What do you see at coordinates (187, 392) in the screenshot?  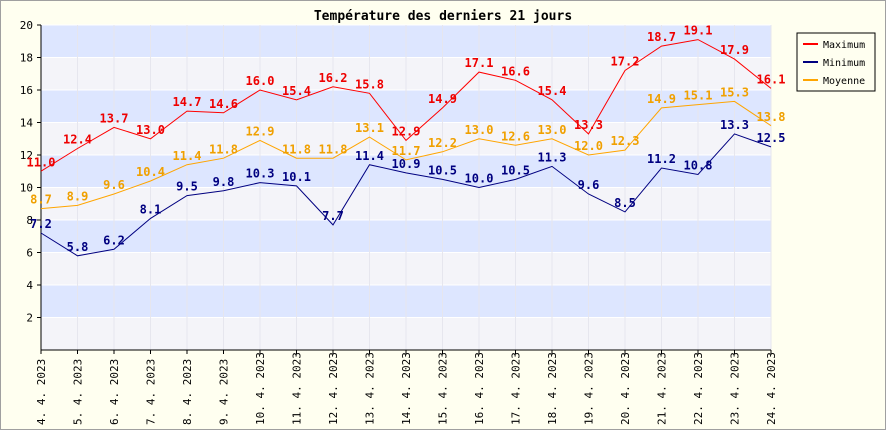 I see `x-tick-label: 8. 4. 2023` at bounding box center [187, 392].